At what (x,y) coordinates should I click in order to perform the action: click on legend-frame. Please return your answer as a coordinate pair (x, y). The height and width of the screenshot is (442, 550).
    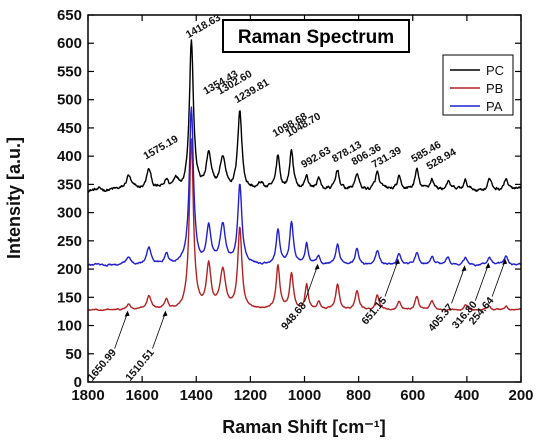
    Looking at the image, I should click on (478, 85).